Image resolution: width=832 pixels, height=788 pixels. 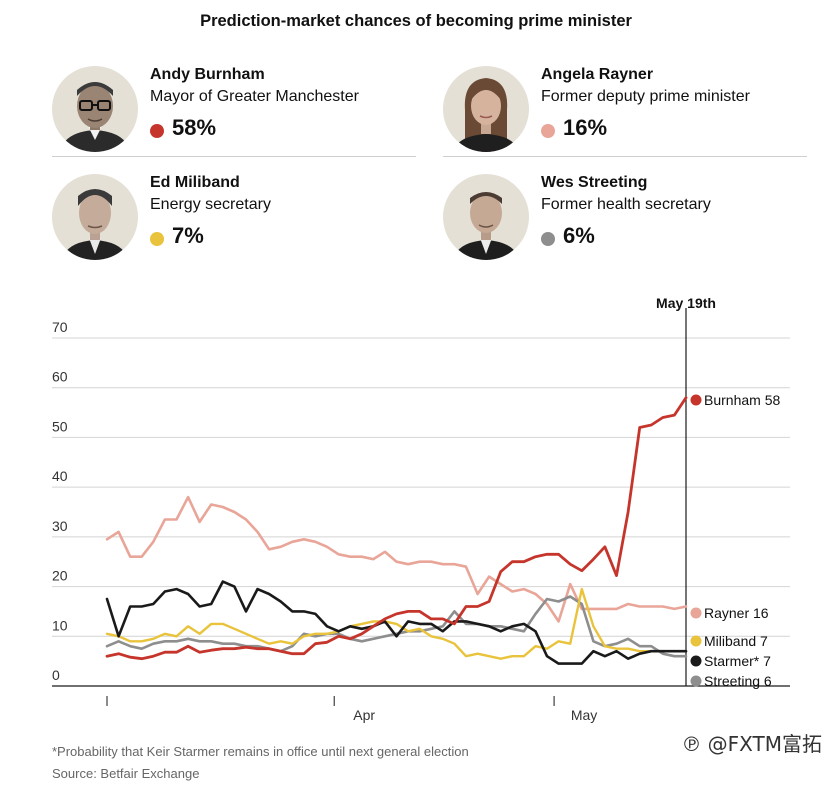 What do you see at coordinates (696, 661) in the screenshot?
I see `end-dot-starmer` at bounding box center [696, 661].